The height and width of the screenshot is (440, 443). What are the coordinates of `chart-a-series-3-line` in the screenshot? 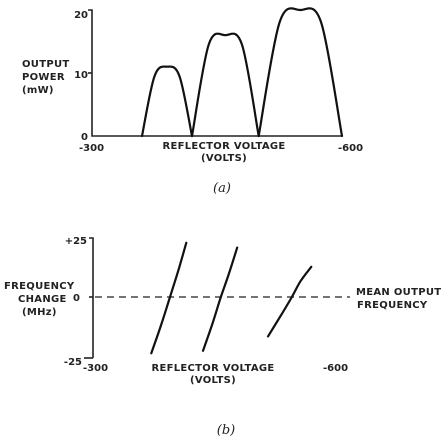 It's located at (300, 72).